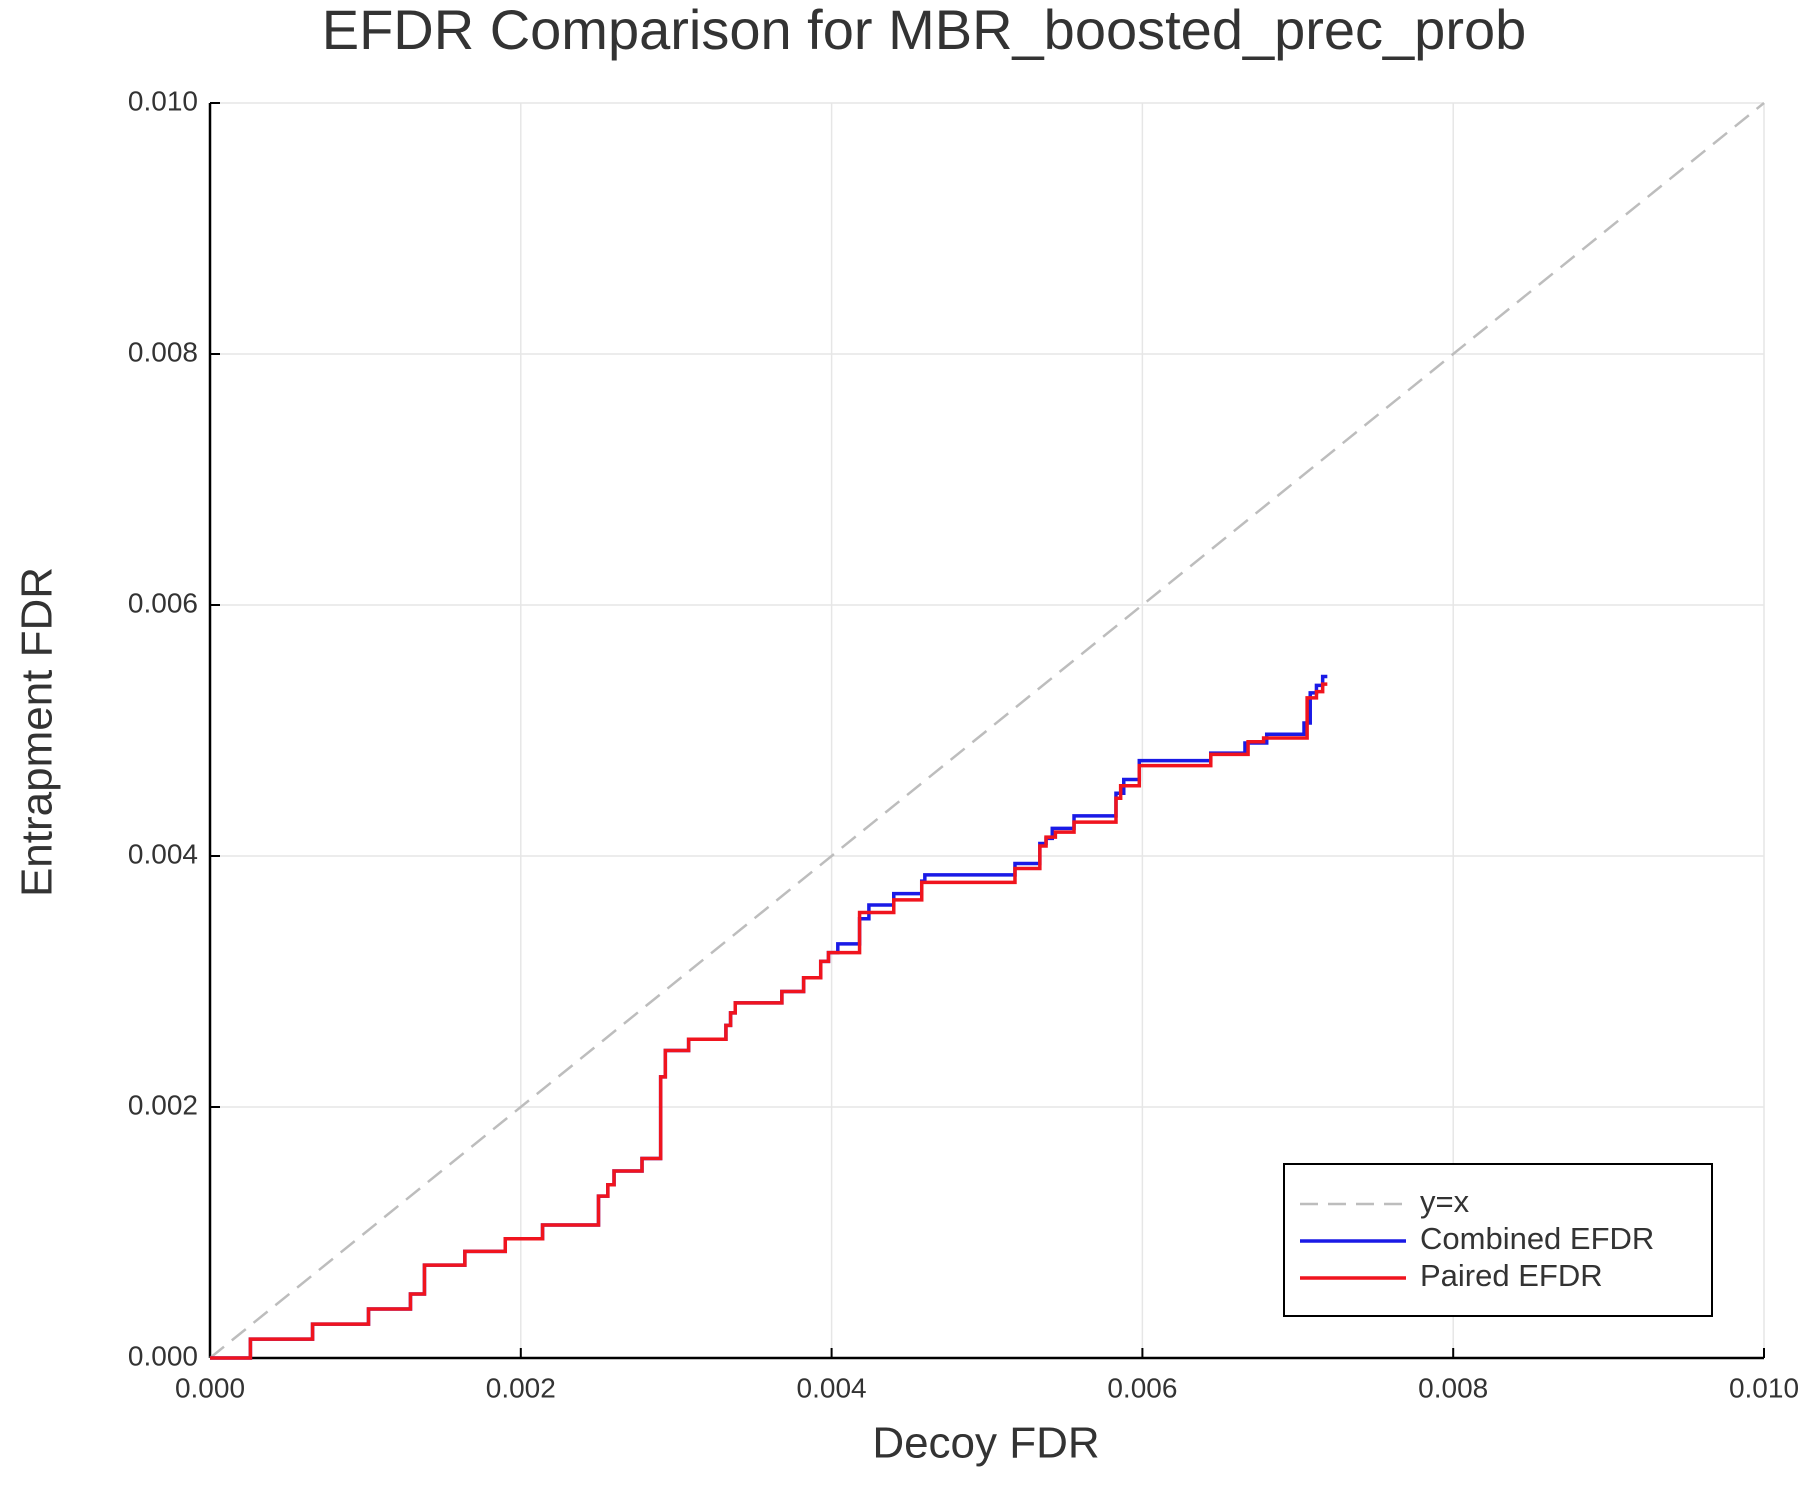 Image resolution: width=1800 pixels, height=1505 pixels. Describe the element at coordinates (163, 100) in the screenshot. I see `y-tick-label: 0.010` at that location.